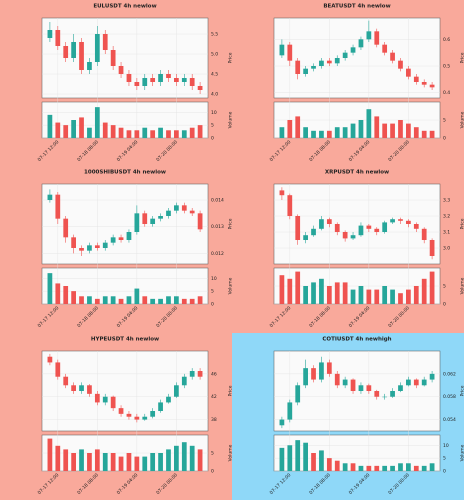 Image resolution: width=464 pixels, height=500 pixels. What do you see at coordinates (217, 254) in the screenshot?
I see `y-tick-label: 0.012` at bounding box center [217, 254].